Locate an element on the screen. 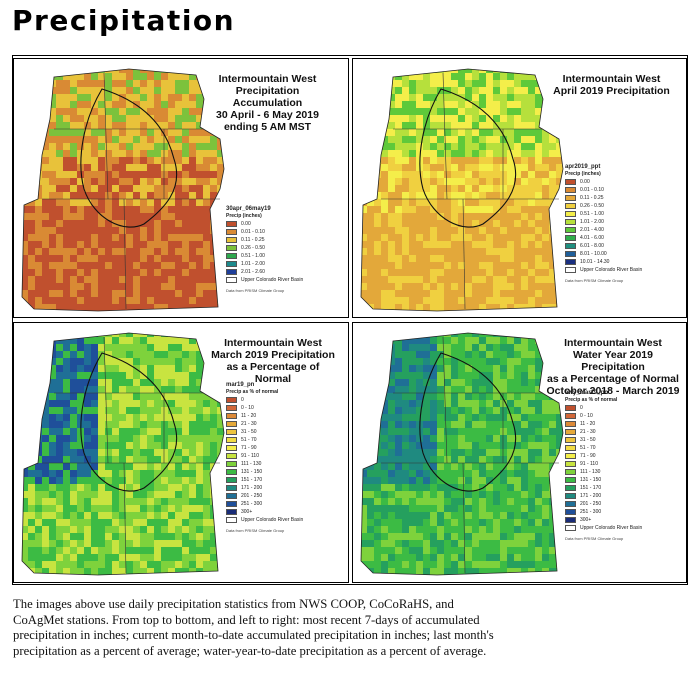  legend-label: 2.01 - 2.60 is located at coordinates (253, 272).